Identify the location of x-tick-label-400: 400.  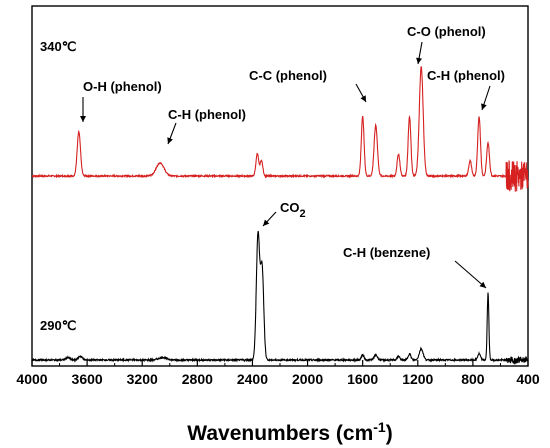
(528, 379).